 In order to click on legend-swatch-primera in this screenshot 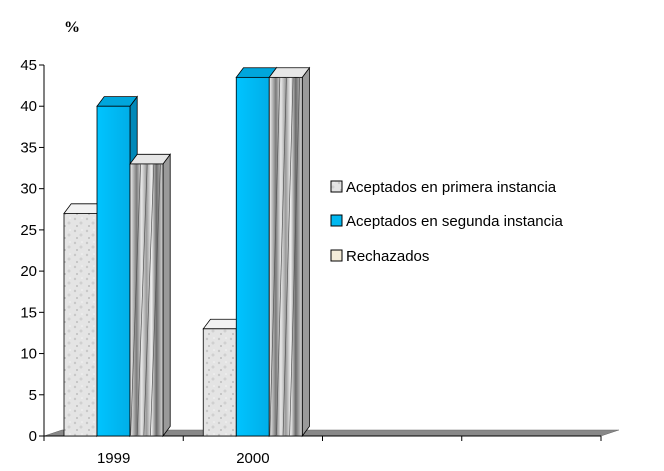, I will do `click(336, 186)`.